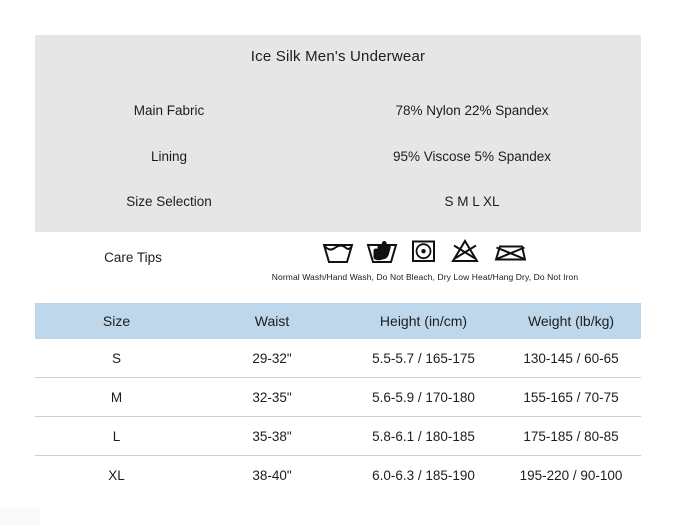 This screenshot has width=679, height=525. Describe the element at coordinates (338, 202) in the screenshot. I see `spec-row-size-selection: Size Selection S M L XL` at that location.